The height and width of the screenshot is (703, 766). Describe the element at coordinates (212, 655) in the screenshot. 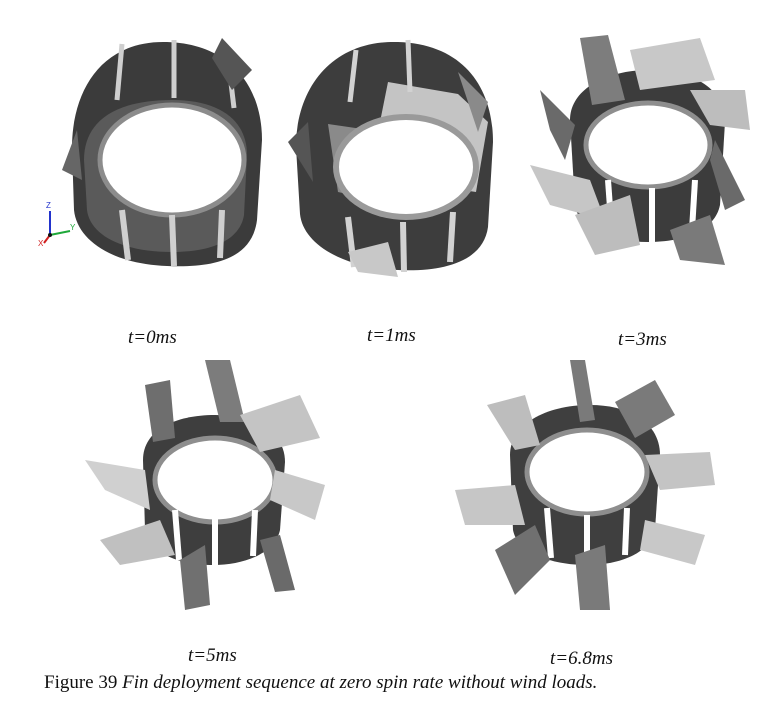

I see `label-t5: t=5ms` at that location.